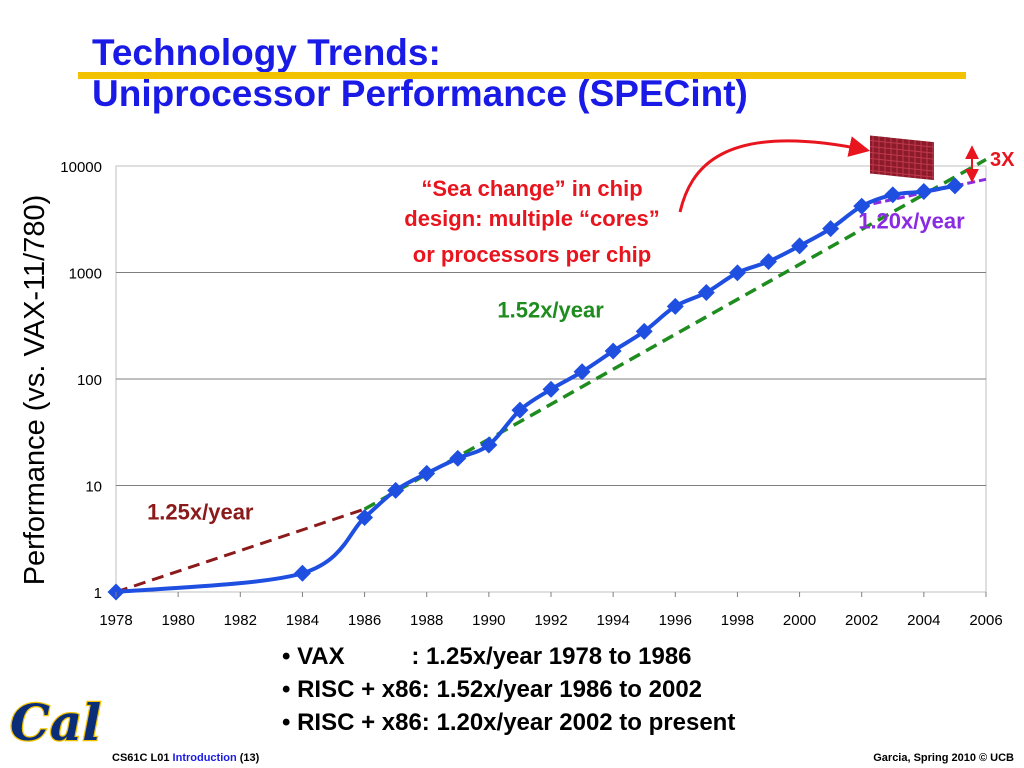 The width and height of the screenshot is (1024, 768). Describe the element at coordinates (799, 620) in the screenshot. I see `x-tick-label: 2000` at that location.